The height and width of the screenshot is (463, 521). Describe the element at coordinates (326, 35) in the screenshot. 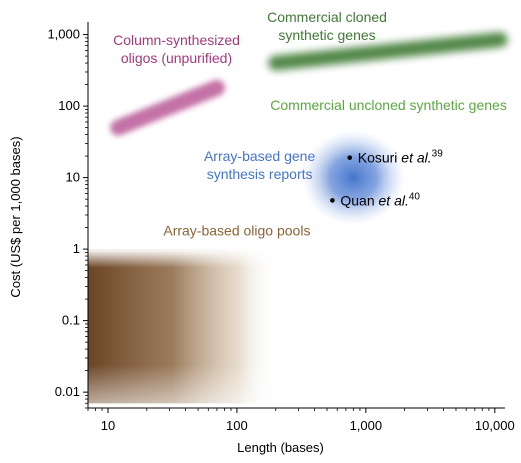

I see `label-cloned-genes-line: synthetic genes` at that location.